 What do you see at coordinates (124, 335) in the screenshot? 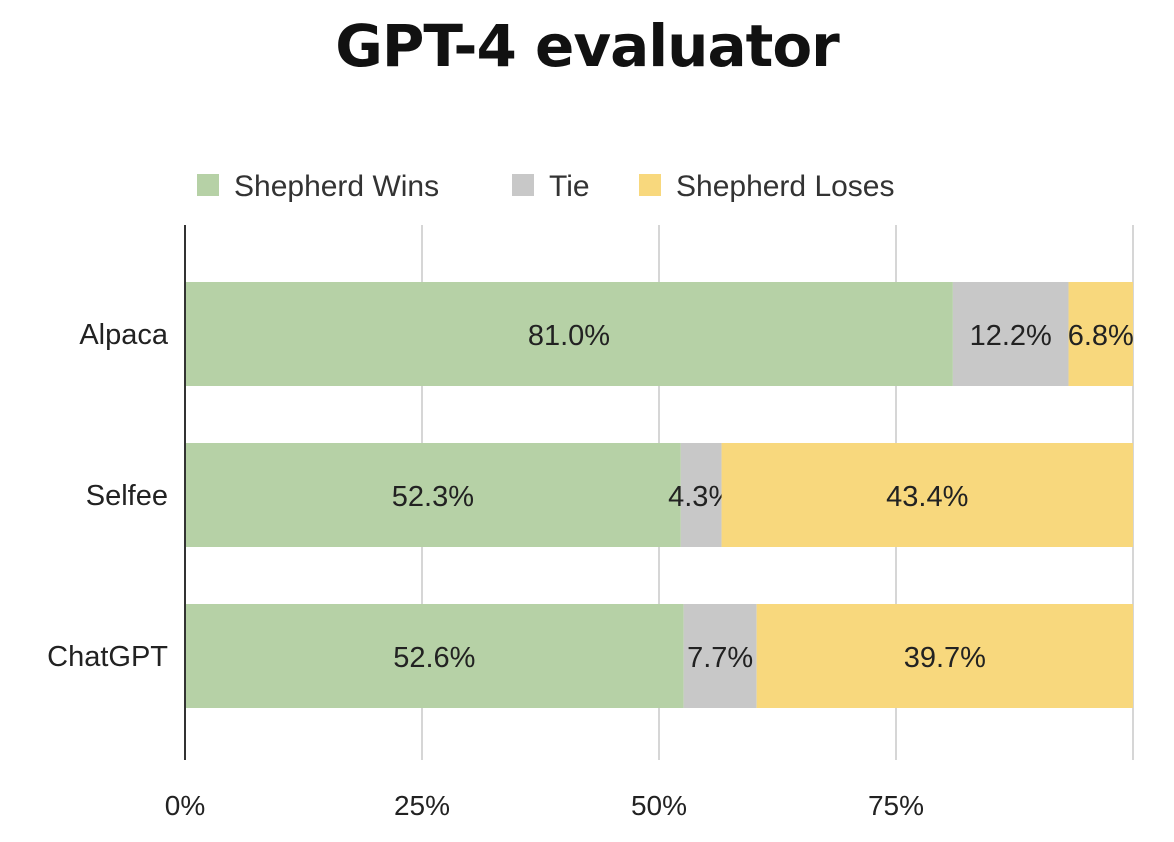
I see `category-label-alpaca: Alpaca` at bounding box center [124, 335].